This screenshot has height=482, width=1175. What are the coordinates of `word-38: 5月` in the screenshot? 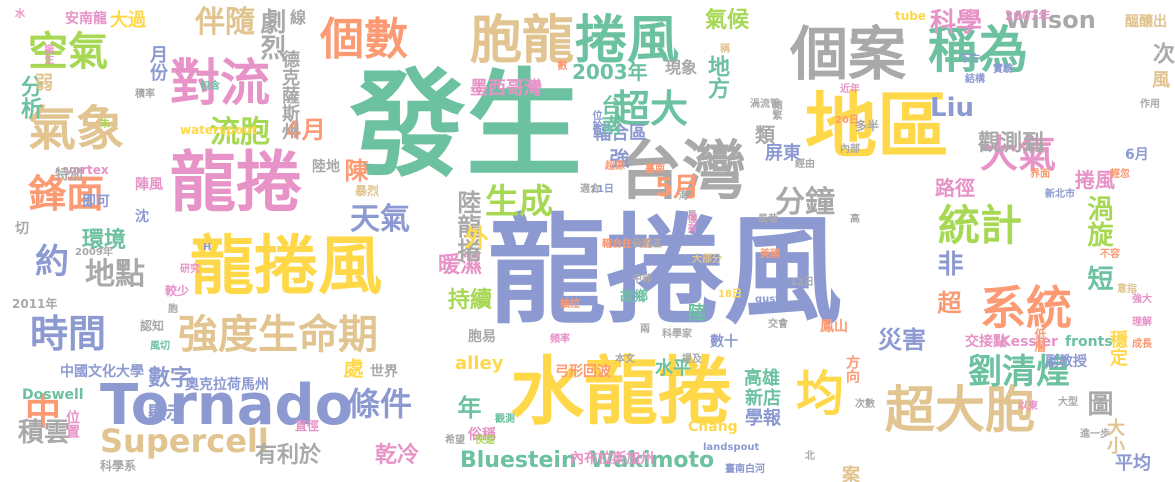 It's located at (677, 188).